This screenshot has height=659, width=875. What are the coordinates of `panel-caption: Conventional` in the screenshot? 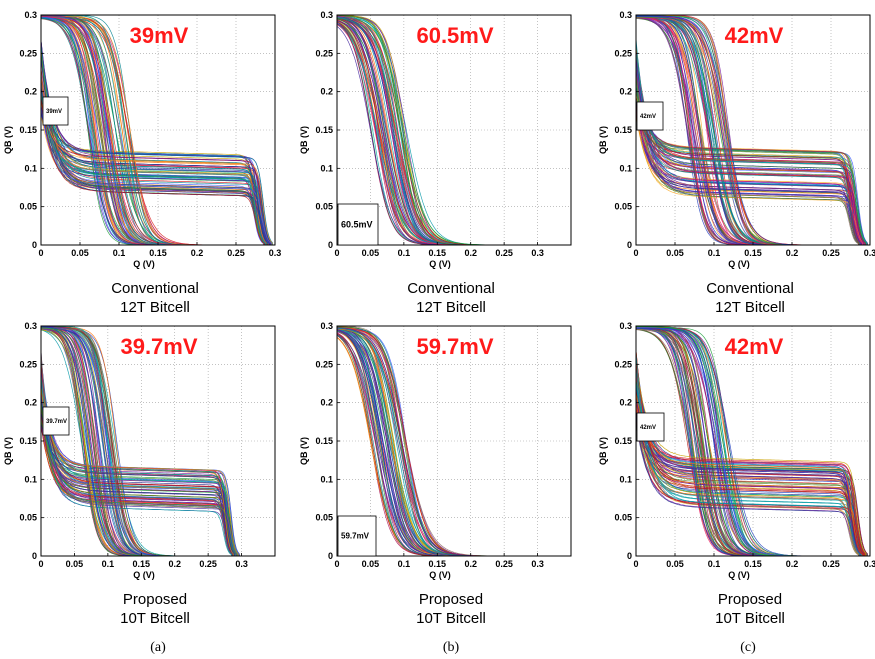 It's located at (750, 288).